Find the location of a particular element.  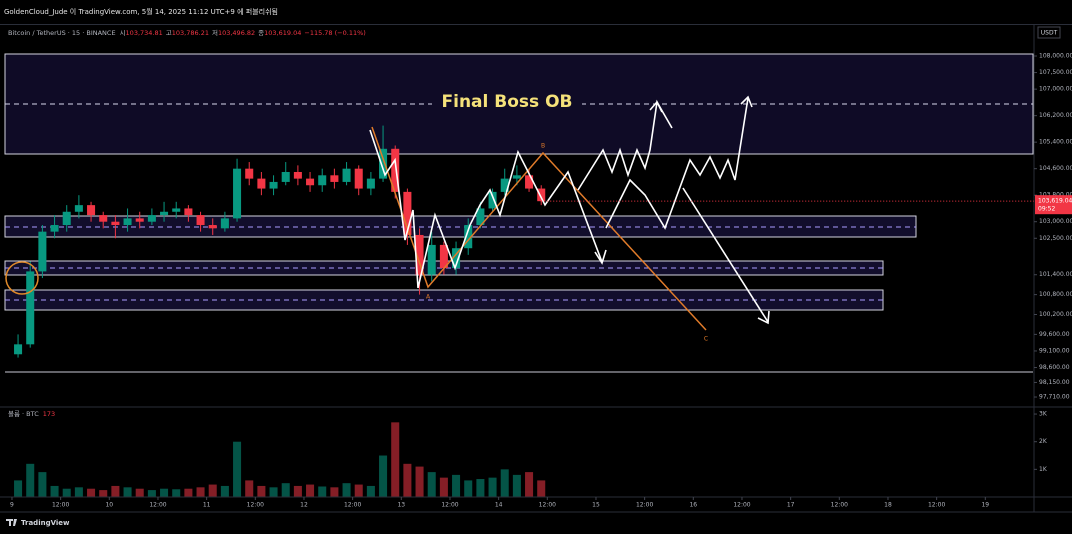

y-tick-label: 107,000.00 is located at coordinates (1055, 89).